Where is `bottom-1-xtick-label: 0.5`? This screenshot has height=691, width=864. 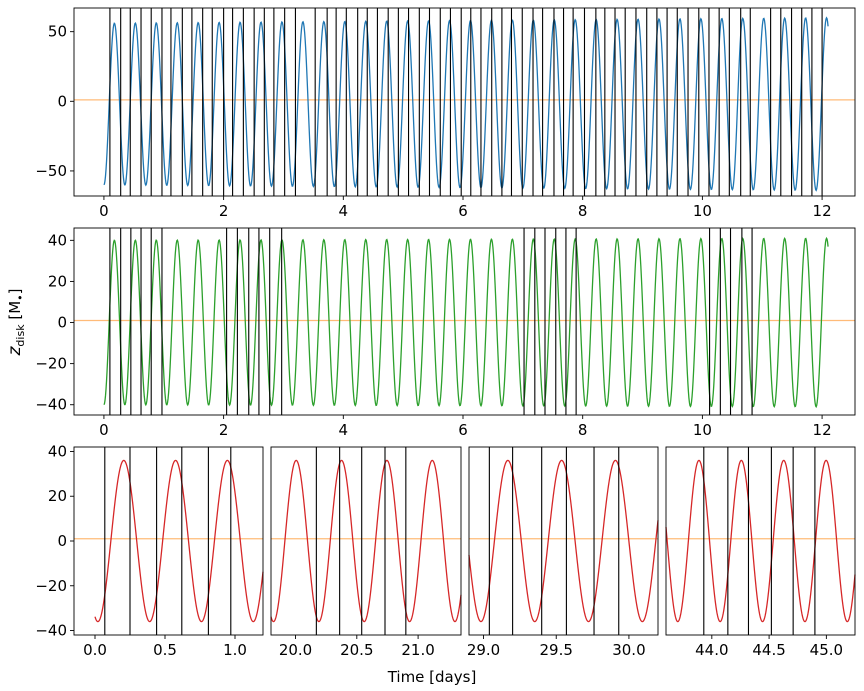 bottom-1-xtick-label: 0.5 is located at coordinates (165, 650).